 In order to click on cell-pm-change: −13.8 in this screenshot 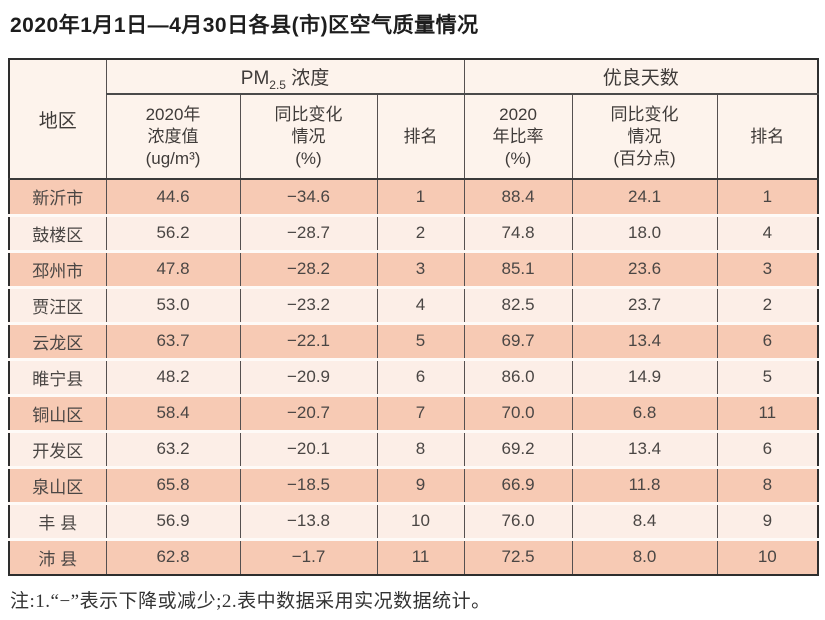, I will do `click(308, 520)`.